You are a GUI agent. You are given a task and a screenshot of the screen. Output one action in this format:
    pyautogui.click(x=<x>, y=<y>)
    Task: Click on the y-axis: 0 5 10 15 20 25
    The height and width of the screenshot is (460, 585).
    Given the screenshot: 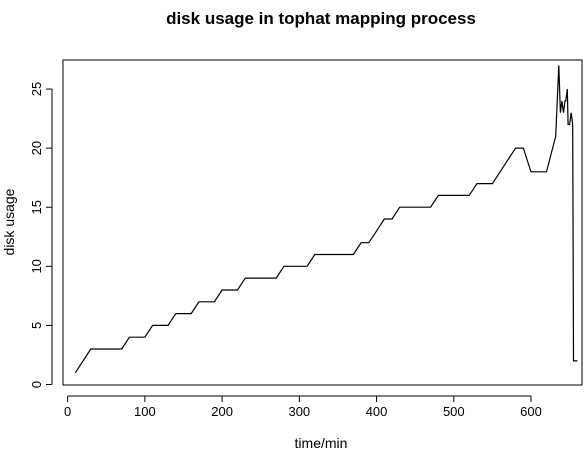 What is the action you would take?
    pyautogui.click(x=41, y=235)
    